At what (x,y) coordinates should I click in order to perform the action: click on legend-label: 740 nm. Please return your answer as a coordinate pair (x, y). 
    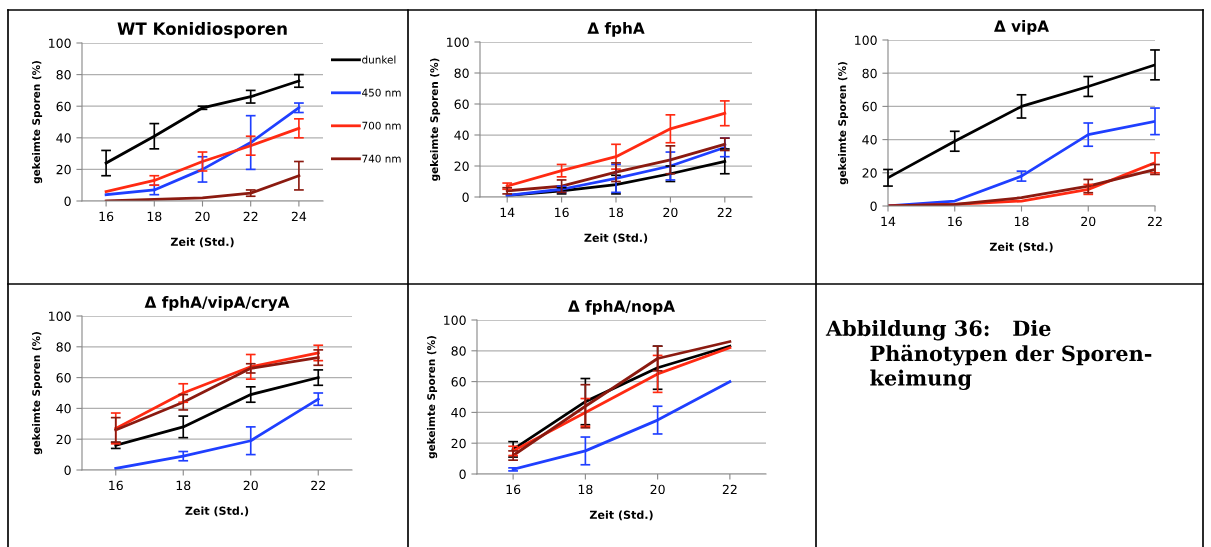
    Looking at the image, I should click on (381, 158).